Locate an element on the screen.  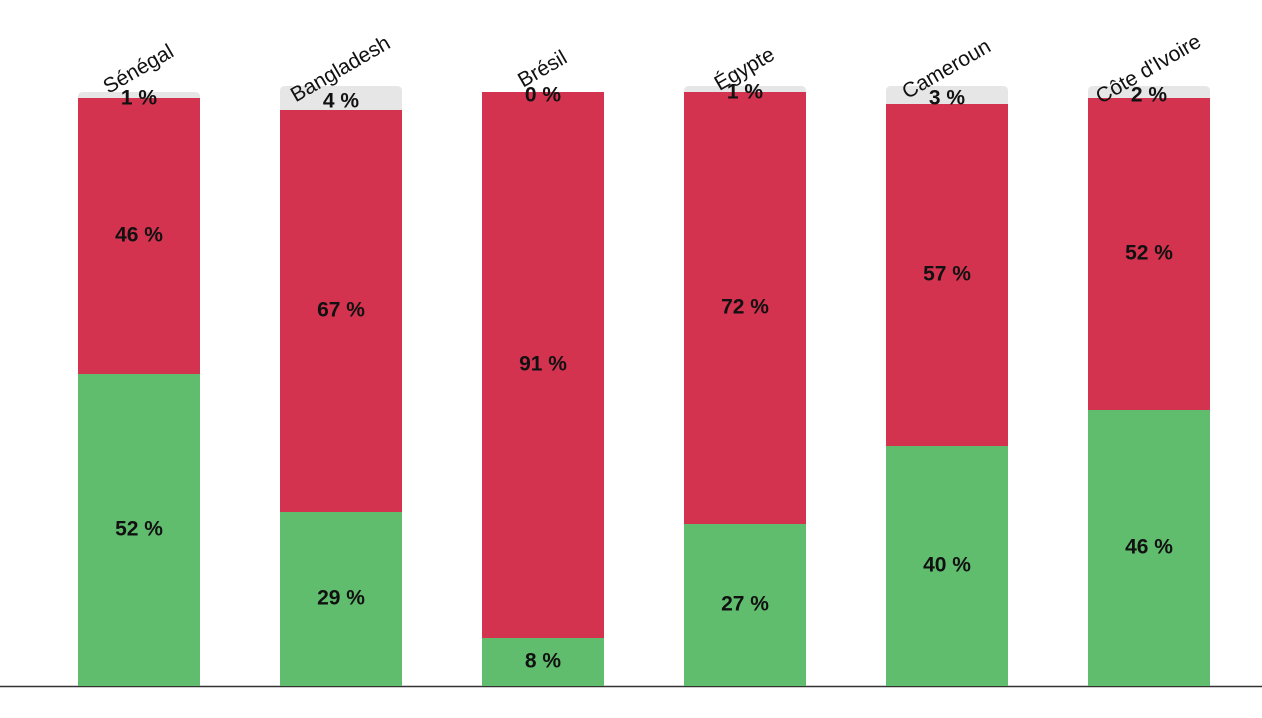
value-label: 2 % is located at coordinates (1149, 95).